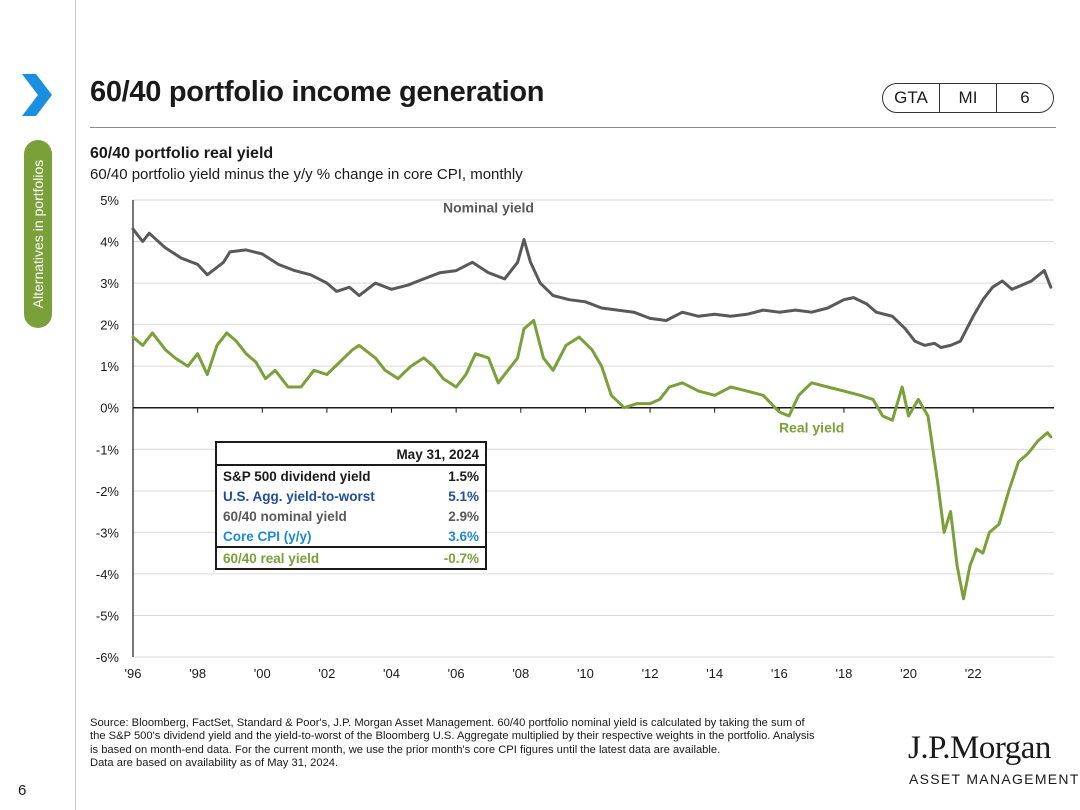 The width and height of the screenshot is (1080, 810). Describe the element at coordinates (391, 673) in the screenshot. I see `x-tick-label: '04` at that location.